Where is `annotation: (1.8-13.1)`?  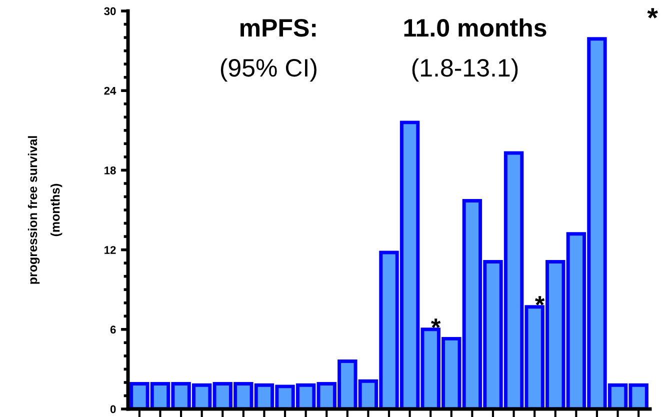 annotation: (1.8-13.1) is located at coordinates (465, 70).